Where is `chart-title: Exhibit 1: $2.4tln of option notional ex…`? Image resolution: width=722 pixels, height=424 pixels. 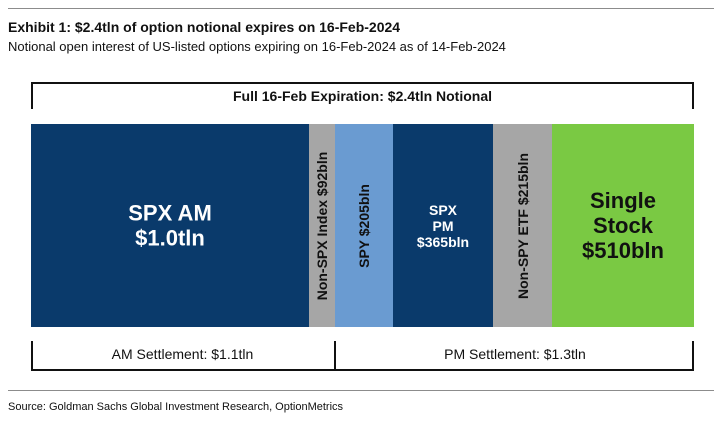
chart-title: Exhibit 1: $2.4tln of option notional ex… is located at coordinates (204, 27).